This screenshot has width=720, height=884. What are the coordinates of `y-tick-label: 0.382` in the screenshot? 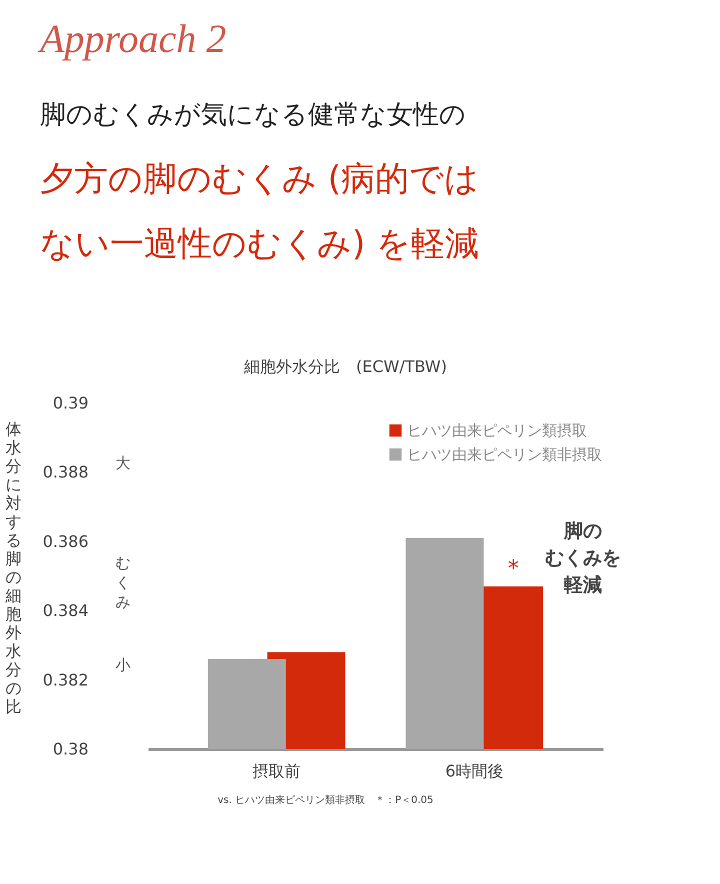 It's located at (65, 680).